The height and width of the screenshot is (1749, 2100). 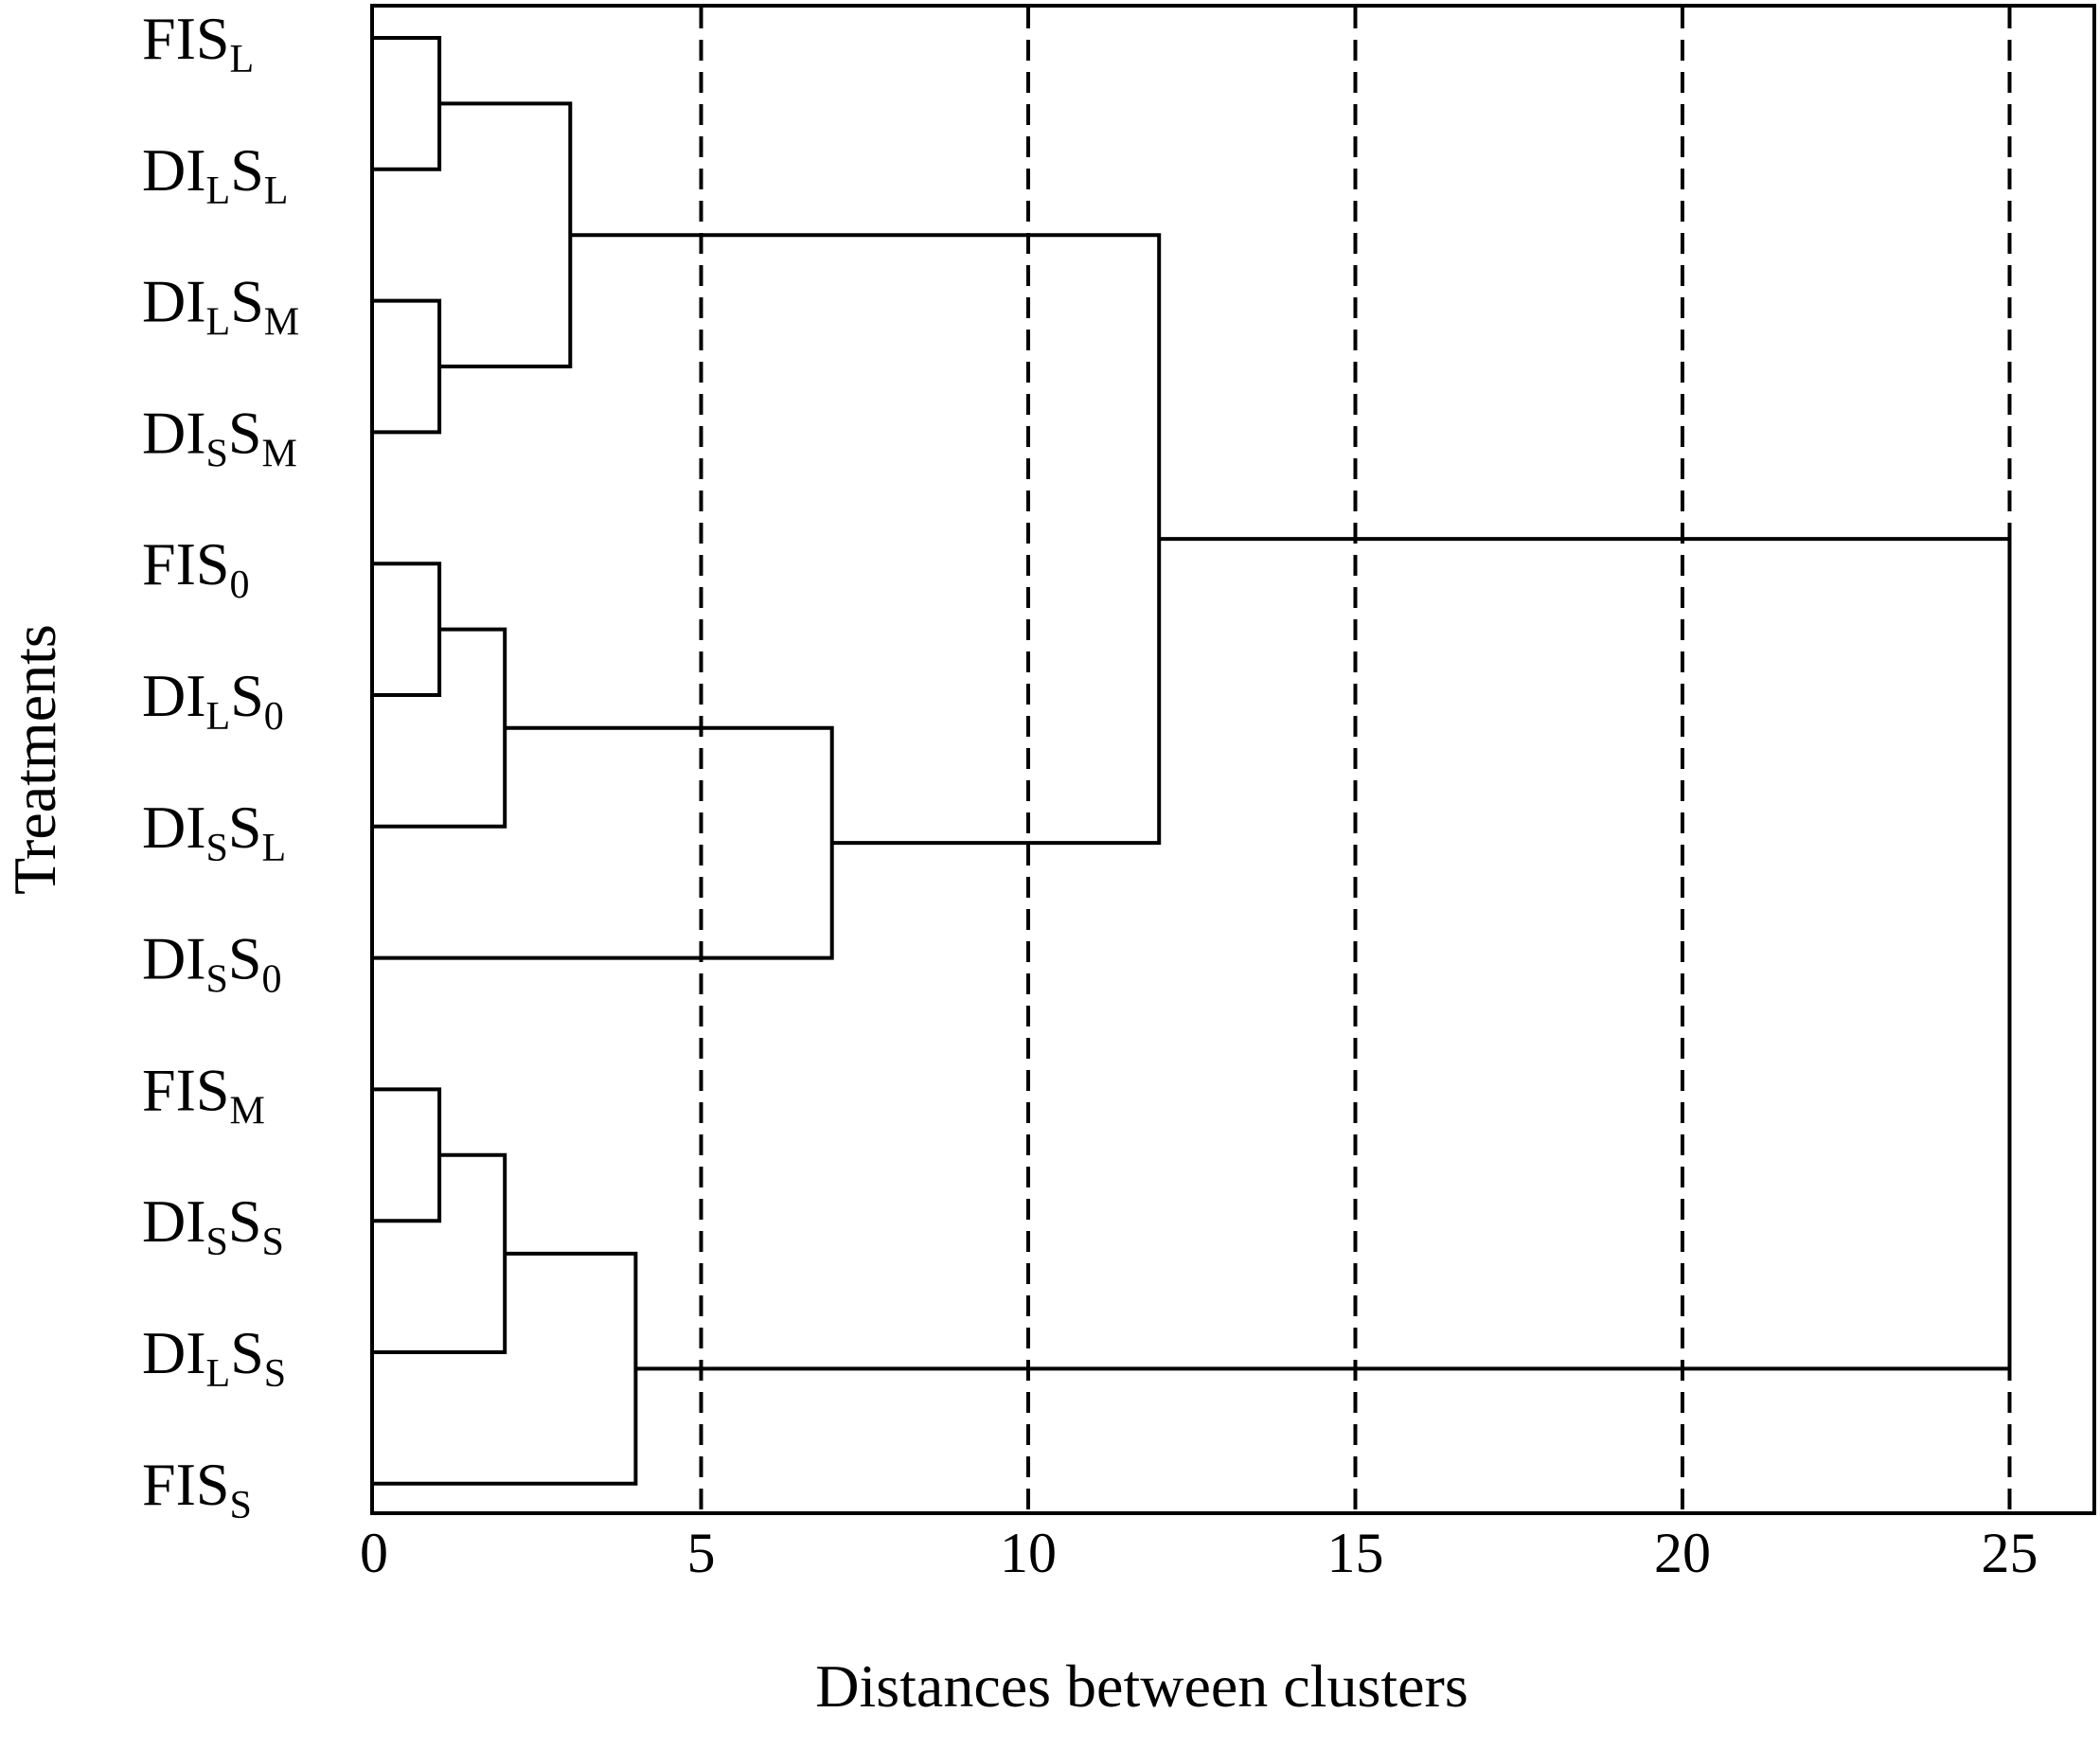 I want to click on leaf-label: FISL, so click(x=198, y=43).